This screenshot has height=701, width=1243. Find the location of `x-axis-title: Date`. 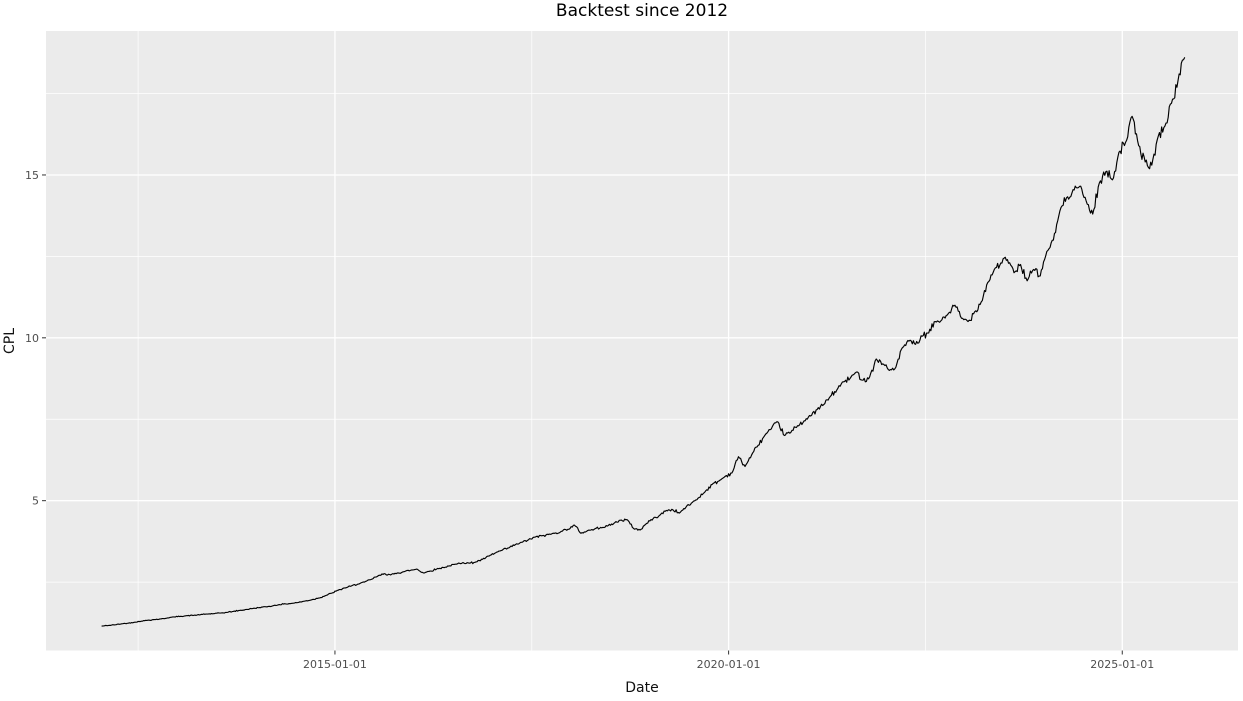

x-axis-title: Date is located at coordinates (642, 688).